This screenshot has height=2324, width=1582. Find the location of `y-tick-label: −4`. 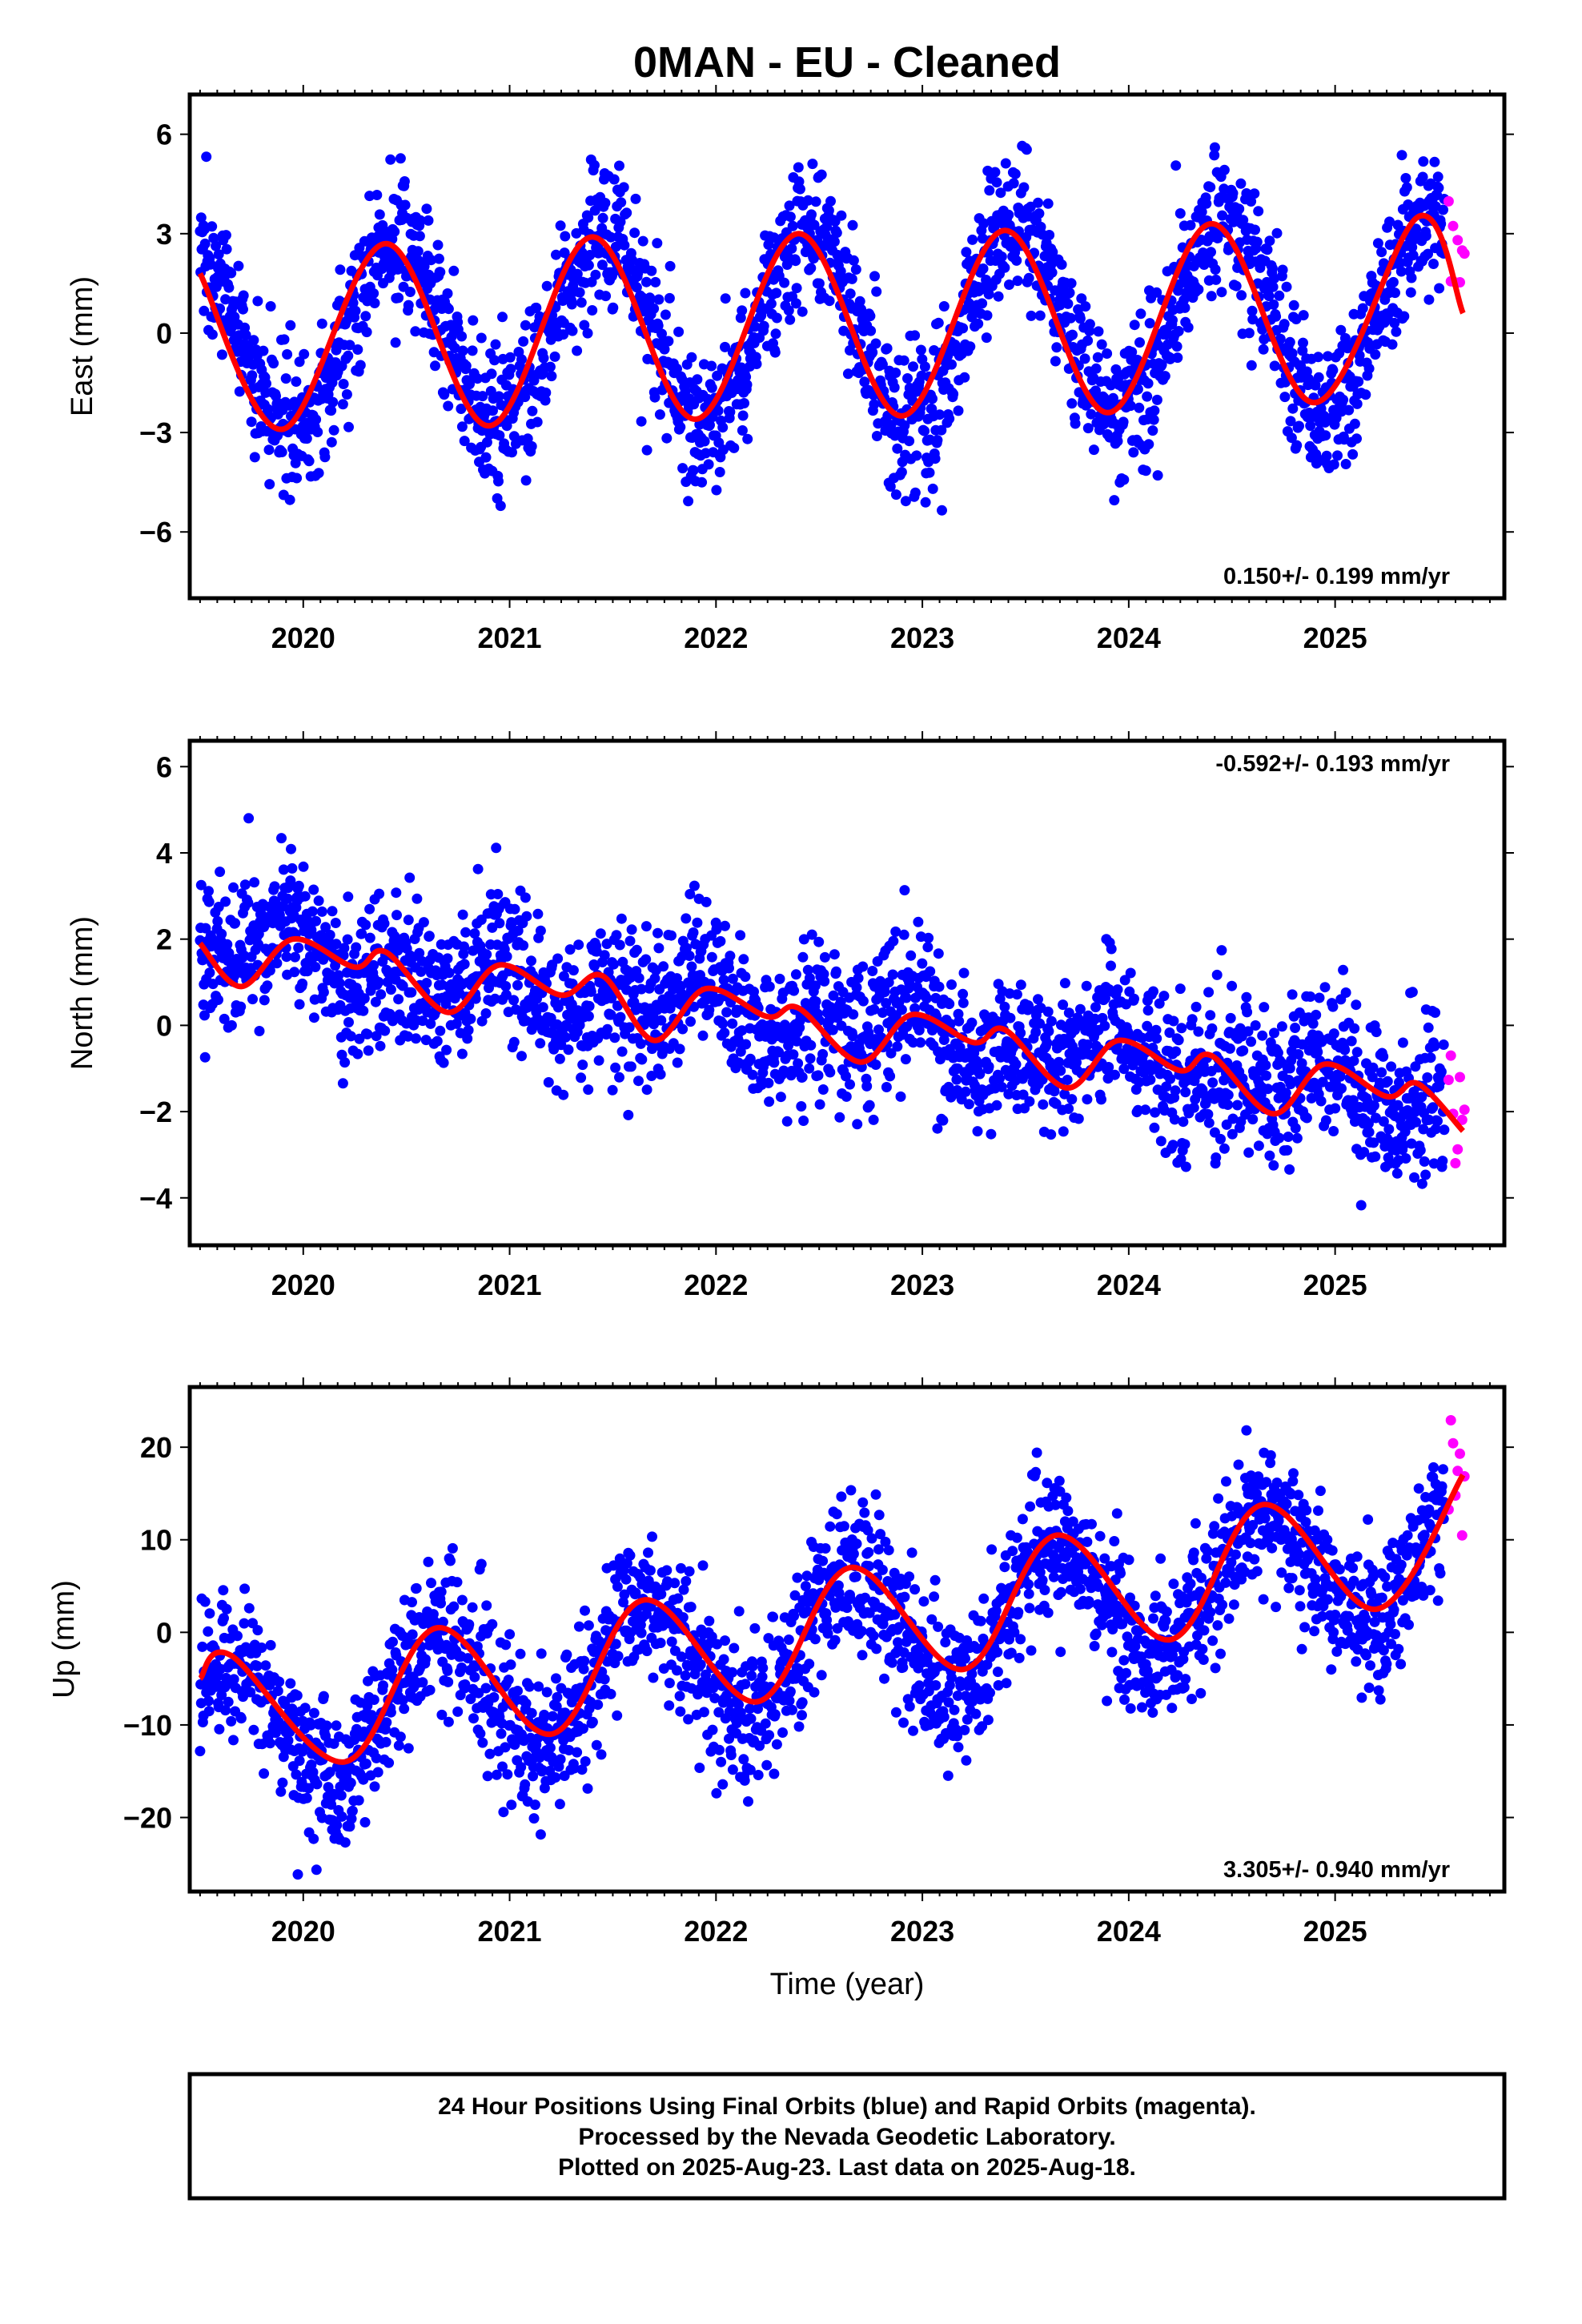

y-tick-label: −4 is located at coordinates (155, 1198).